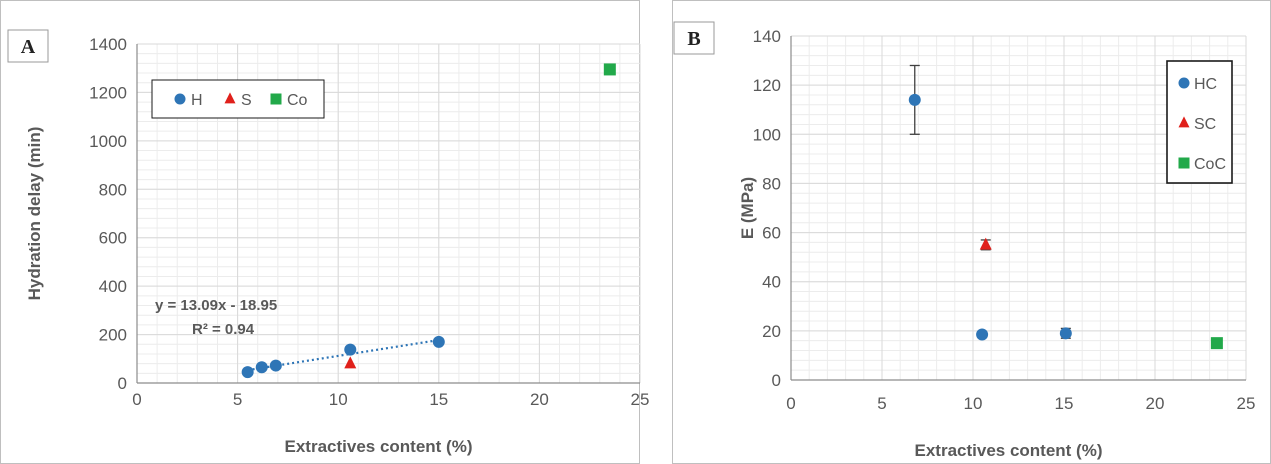 This screenshot has height=464, width=1271. What do you see at coordinates (113, 189) in the screenshot?
I see `y-tick-label: 800` at bounding box center [113, 189].